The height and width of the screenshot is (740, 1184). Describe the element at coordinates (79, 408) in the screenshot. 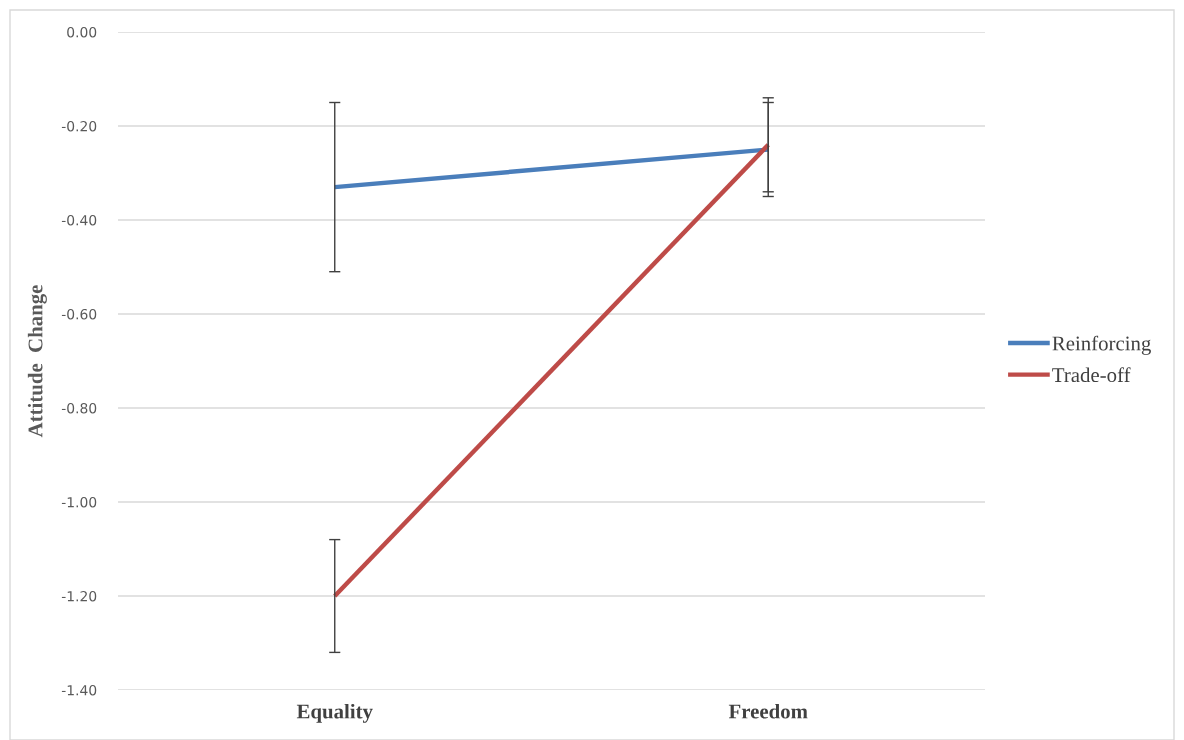

I see `y-tick-label: -0.80` at that location.